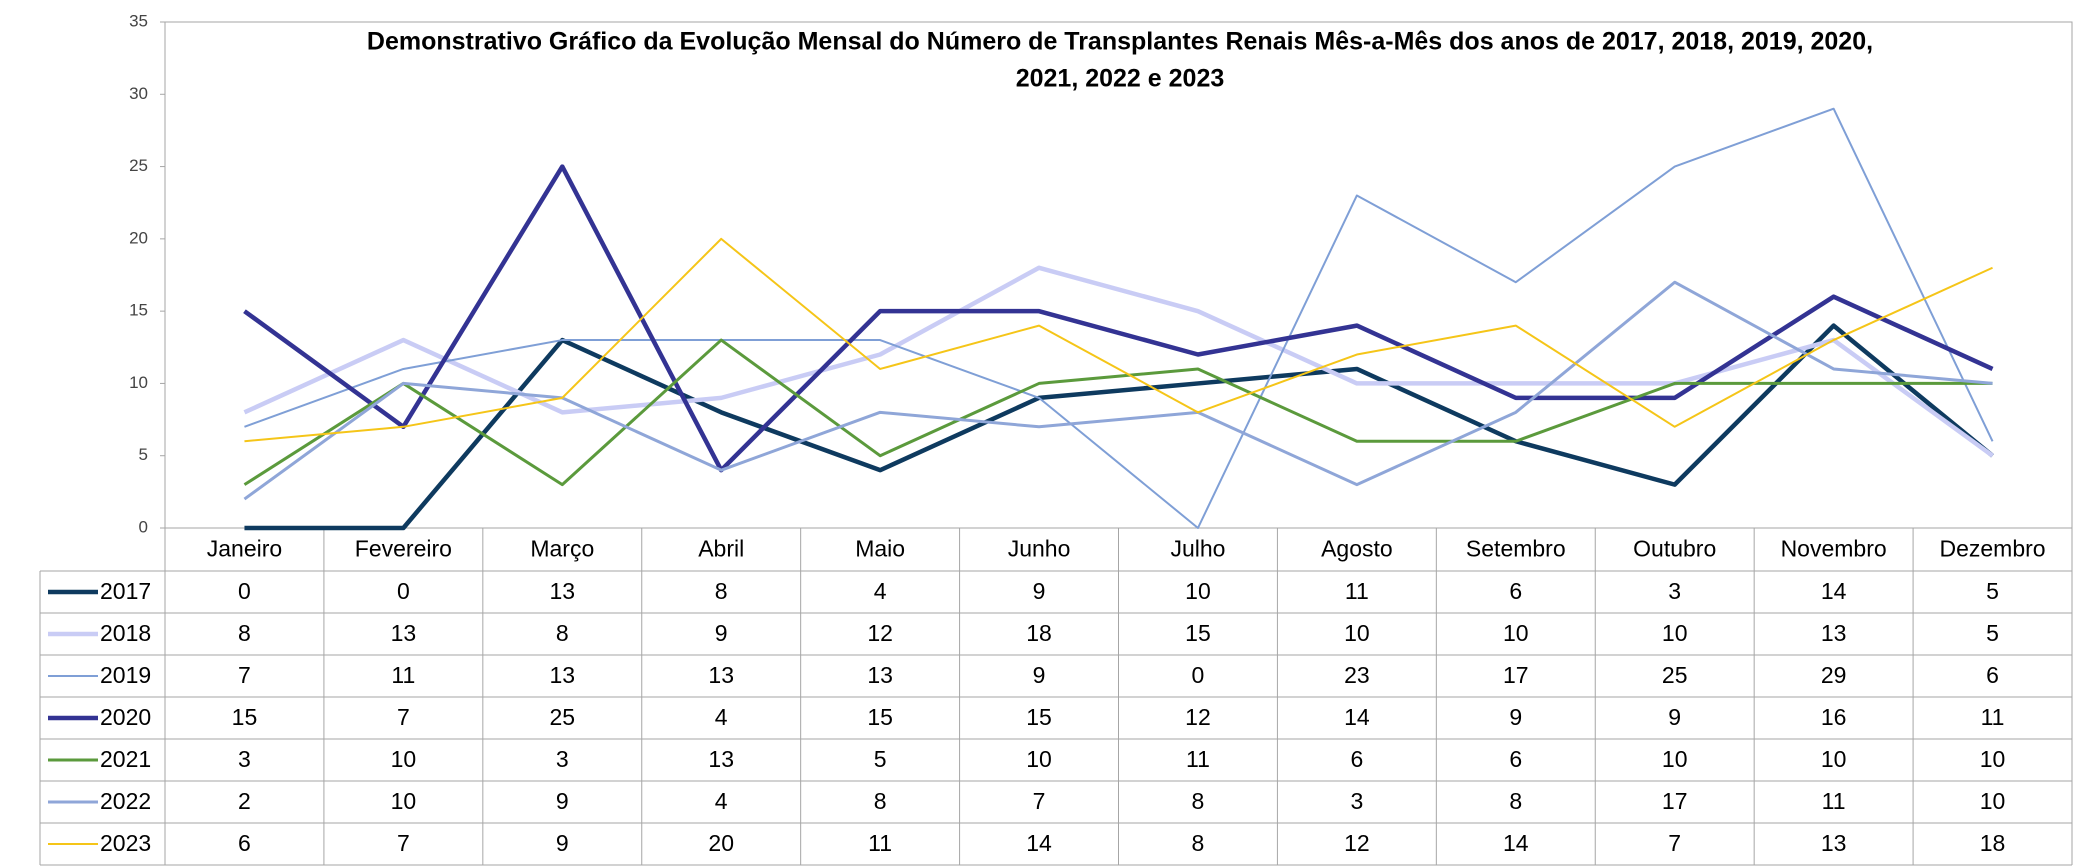  What do you see at coordinates (125, 591) in the screenshot?
I see `legend-label: 2017` at bounding box center [125, 591].